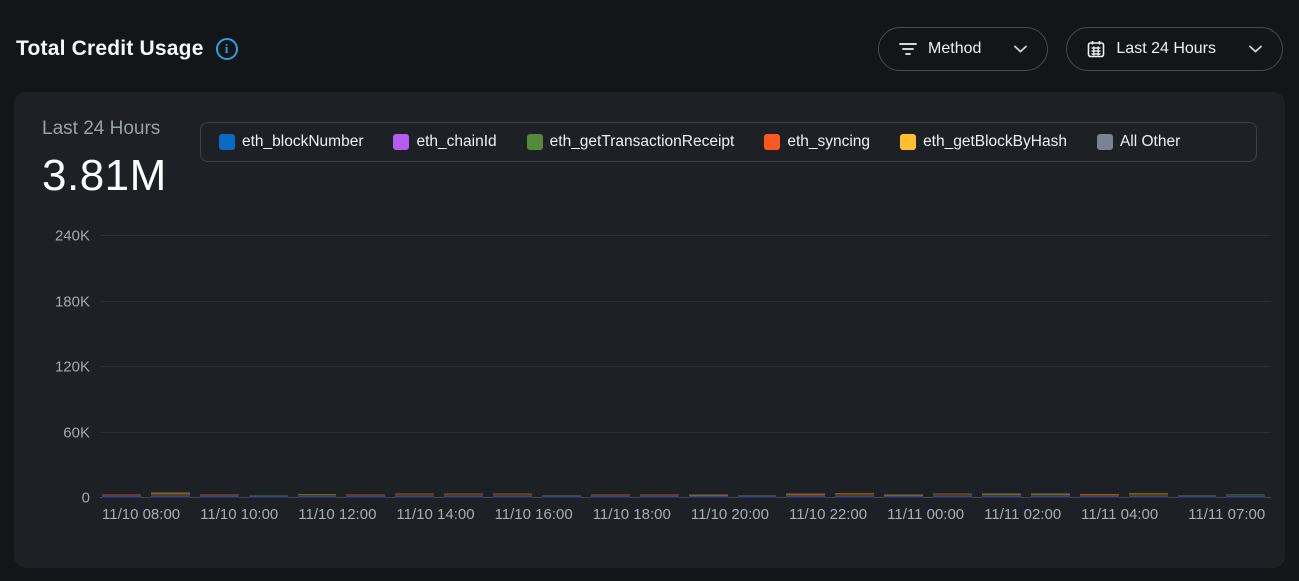 Image resolution: width=1299 pixels, height=581 pixels. What do you see at coordinates (817, 142) in the screenshot?
I see `legend-item: eth_syncing` at bounding box center [817, 142].